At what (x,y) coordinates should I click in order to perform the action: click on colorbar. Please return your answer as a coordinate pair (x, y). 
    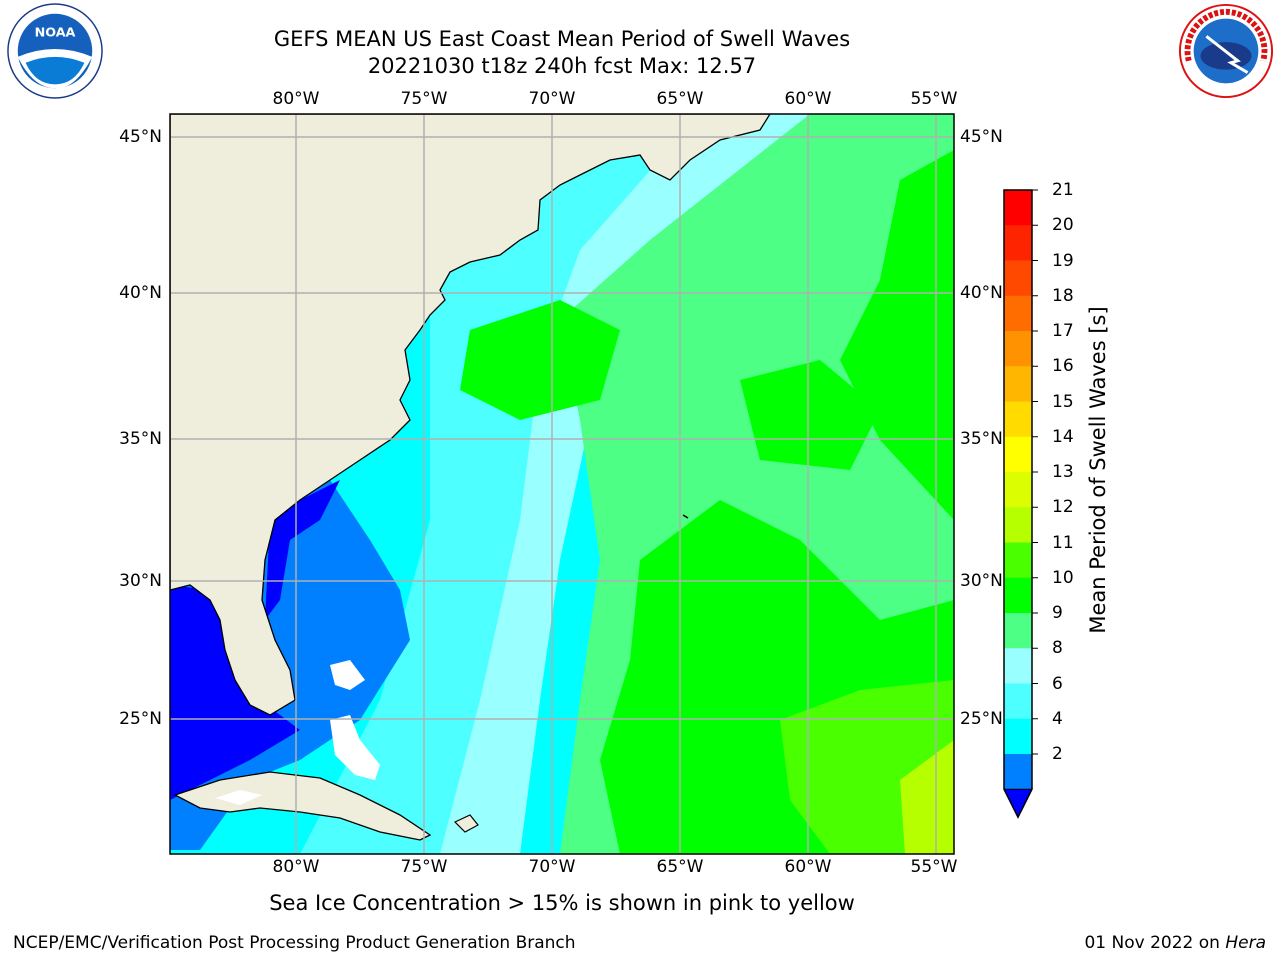
    Looking at the image, I should click on (1020, 504).